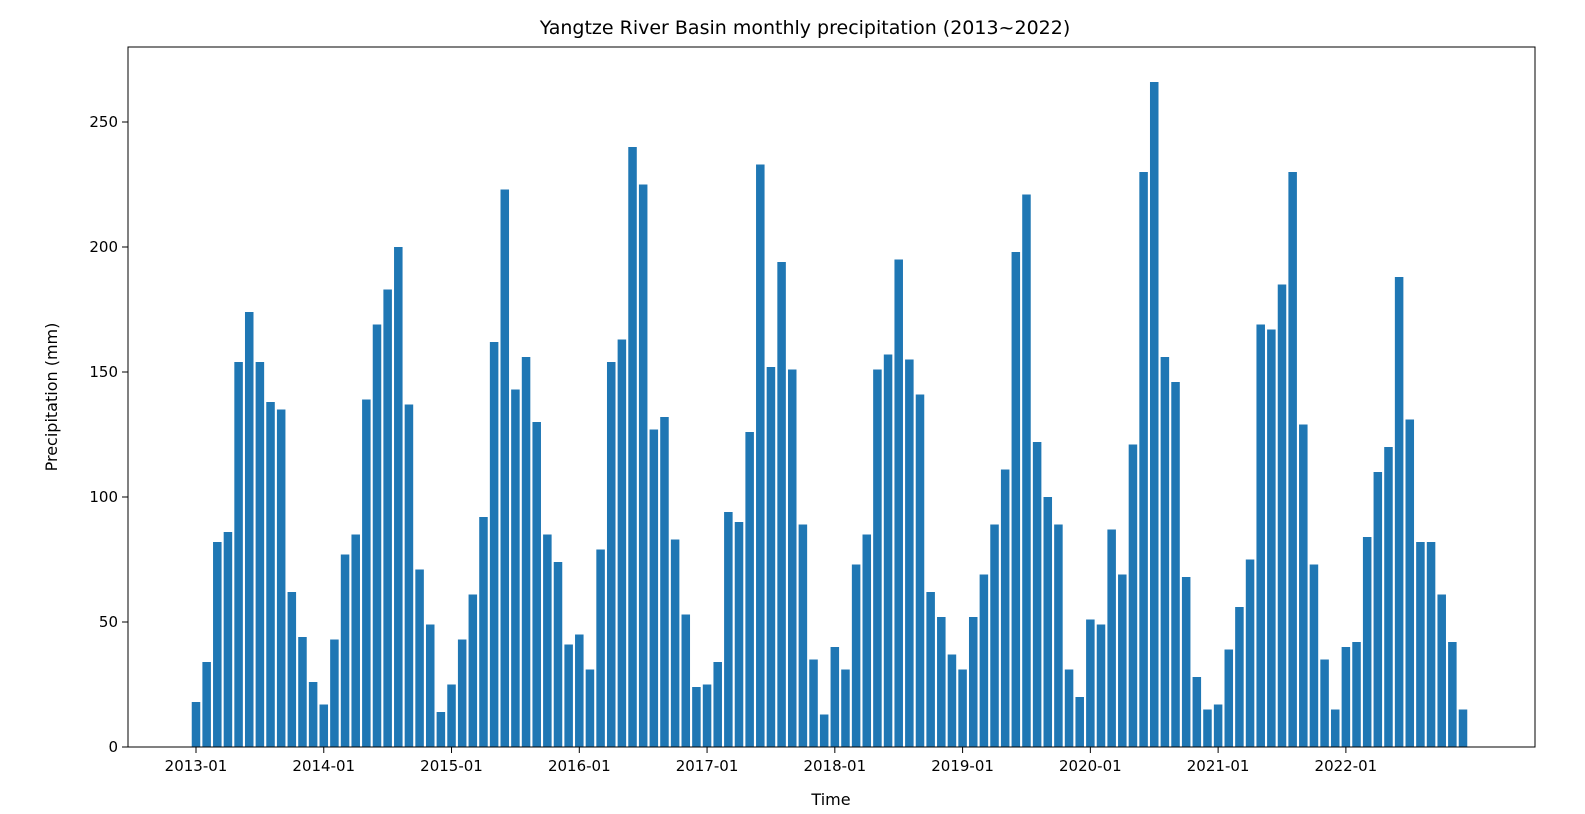  What do you see at coordinates (834, 766) in the screenshot?
I see `x-tick-label: 2018-01` at bounding box center [834, 766].